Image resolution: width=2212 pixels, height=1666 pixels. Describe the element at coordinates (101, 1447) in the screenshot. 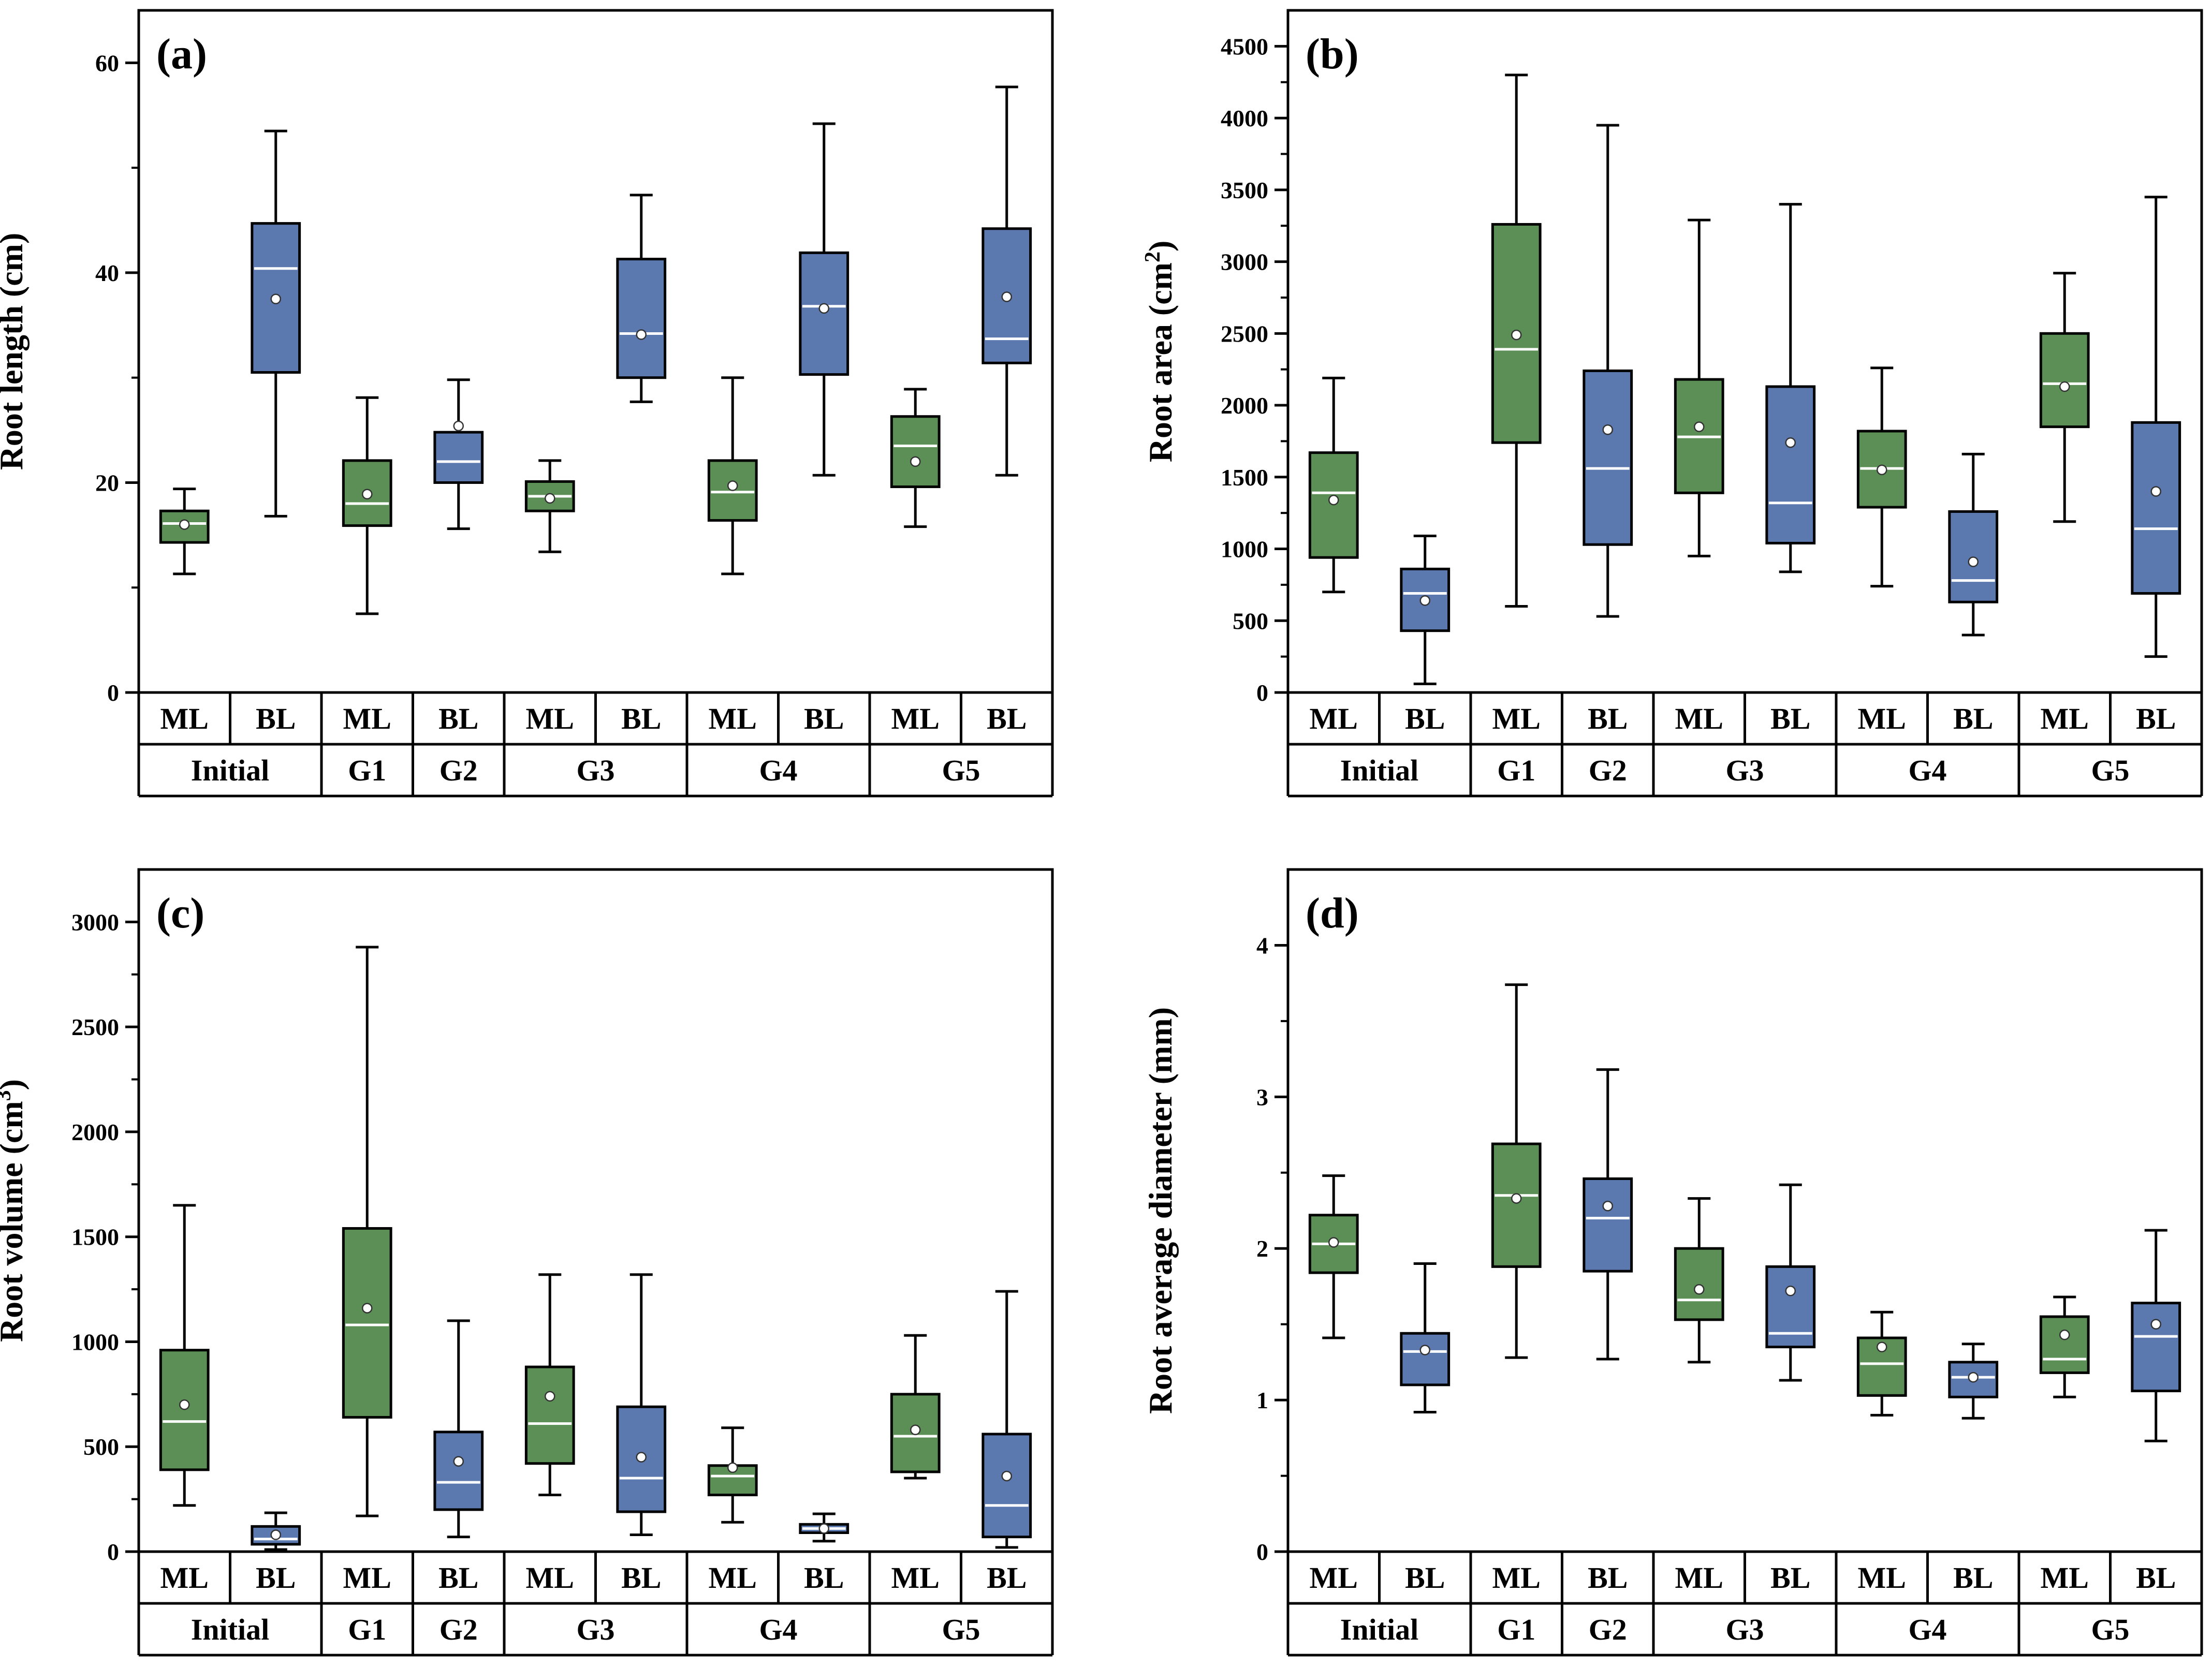

I see `y-tick-label: 500` at that location.